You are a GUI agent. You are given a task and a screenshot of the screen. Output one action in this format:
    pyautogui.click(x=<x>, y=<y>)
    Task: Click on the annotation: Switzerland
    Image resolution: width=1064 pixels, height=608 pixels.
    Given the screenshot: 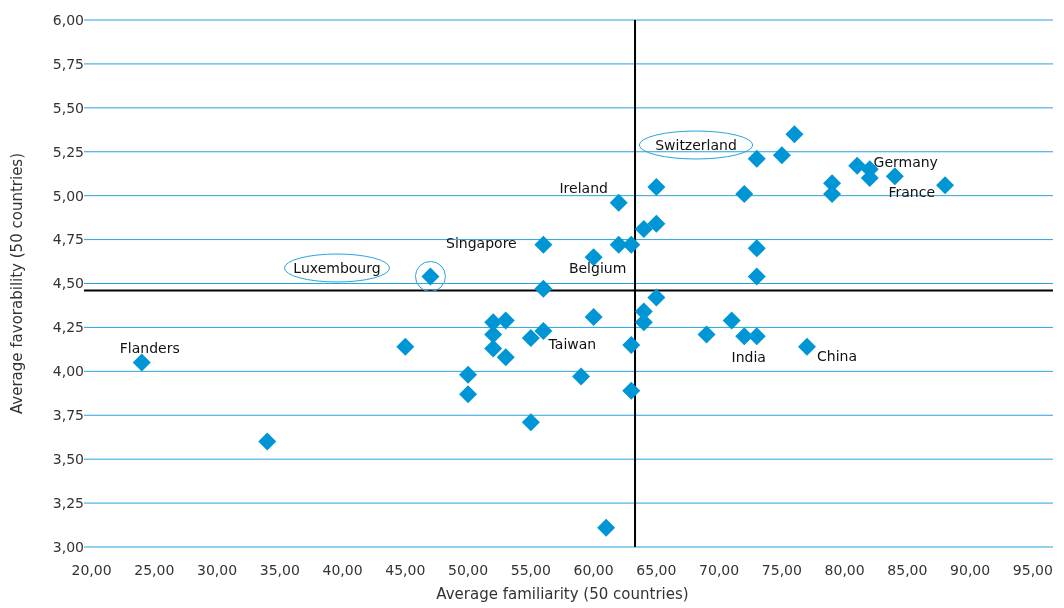 What is the action you would take?
    pyautogui.click(x=696, y=144)
    